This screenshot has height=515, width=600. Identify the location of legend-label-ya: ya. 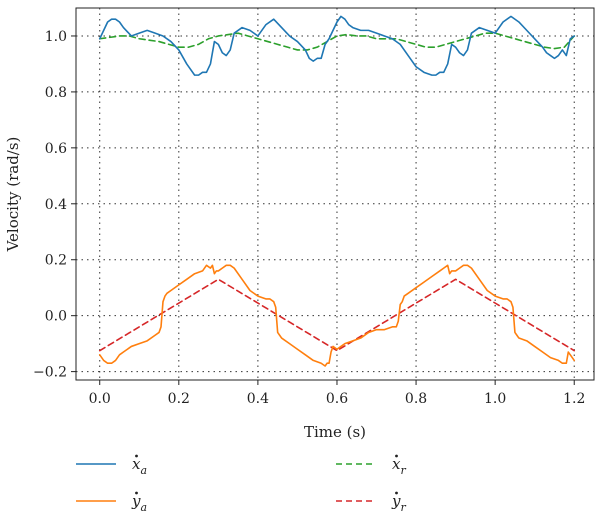
(139, 503).